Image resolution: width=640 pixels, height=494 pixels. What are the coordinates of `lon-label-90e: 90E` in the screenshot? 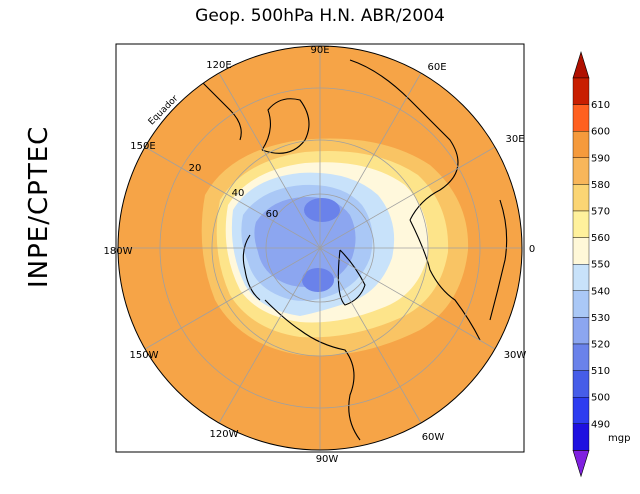 It's located at (319, 50).